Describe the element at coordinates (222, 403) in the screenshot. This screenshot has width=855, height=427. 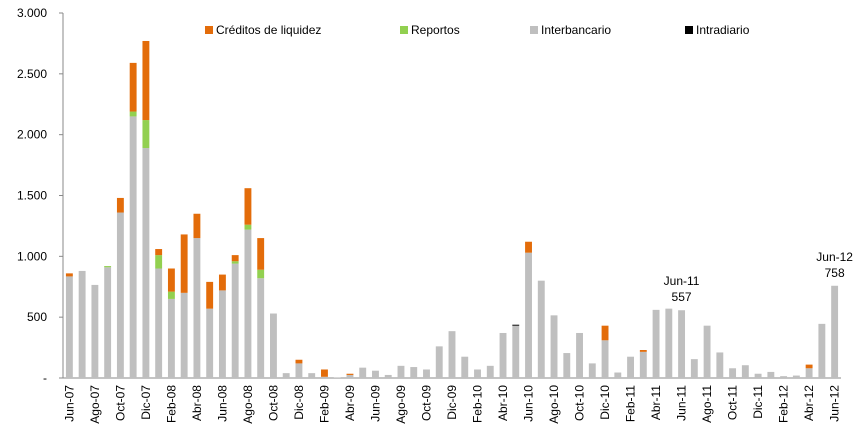
I see `x-tick-label: Jun-08` at that location.